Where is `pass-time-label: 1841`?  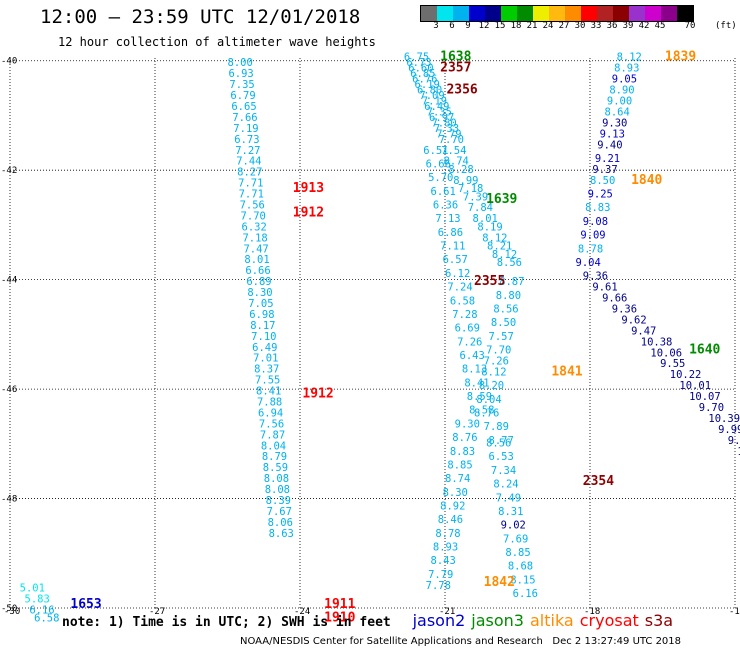 pass-time-label: 1841 is located at coordinates (566, 371).